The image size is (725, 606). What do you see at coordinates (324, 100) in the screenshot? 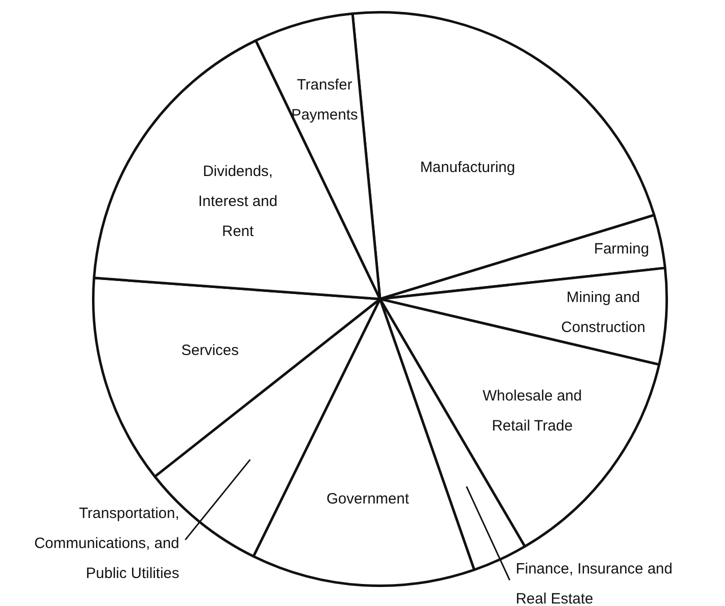
I see `slice-label: Transfer Payments` at bounding box center [324, 100].